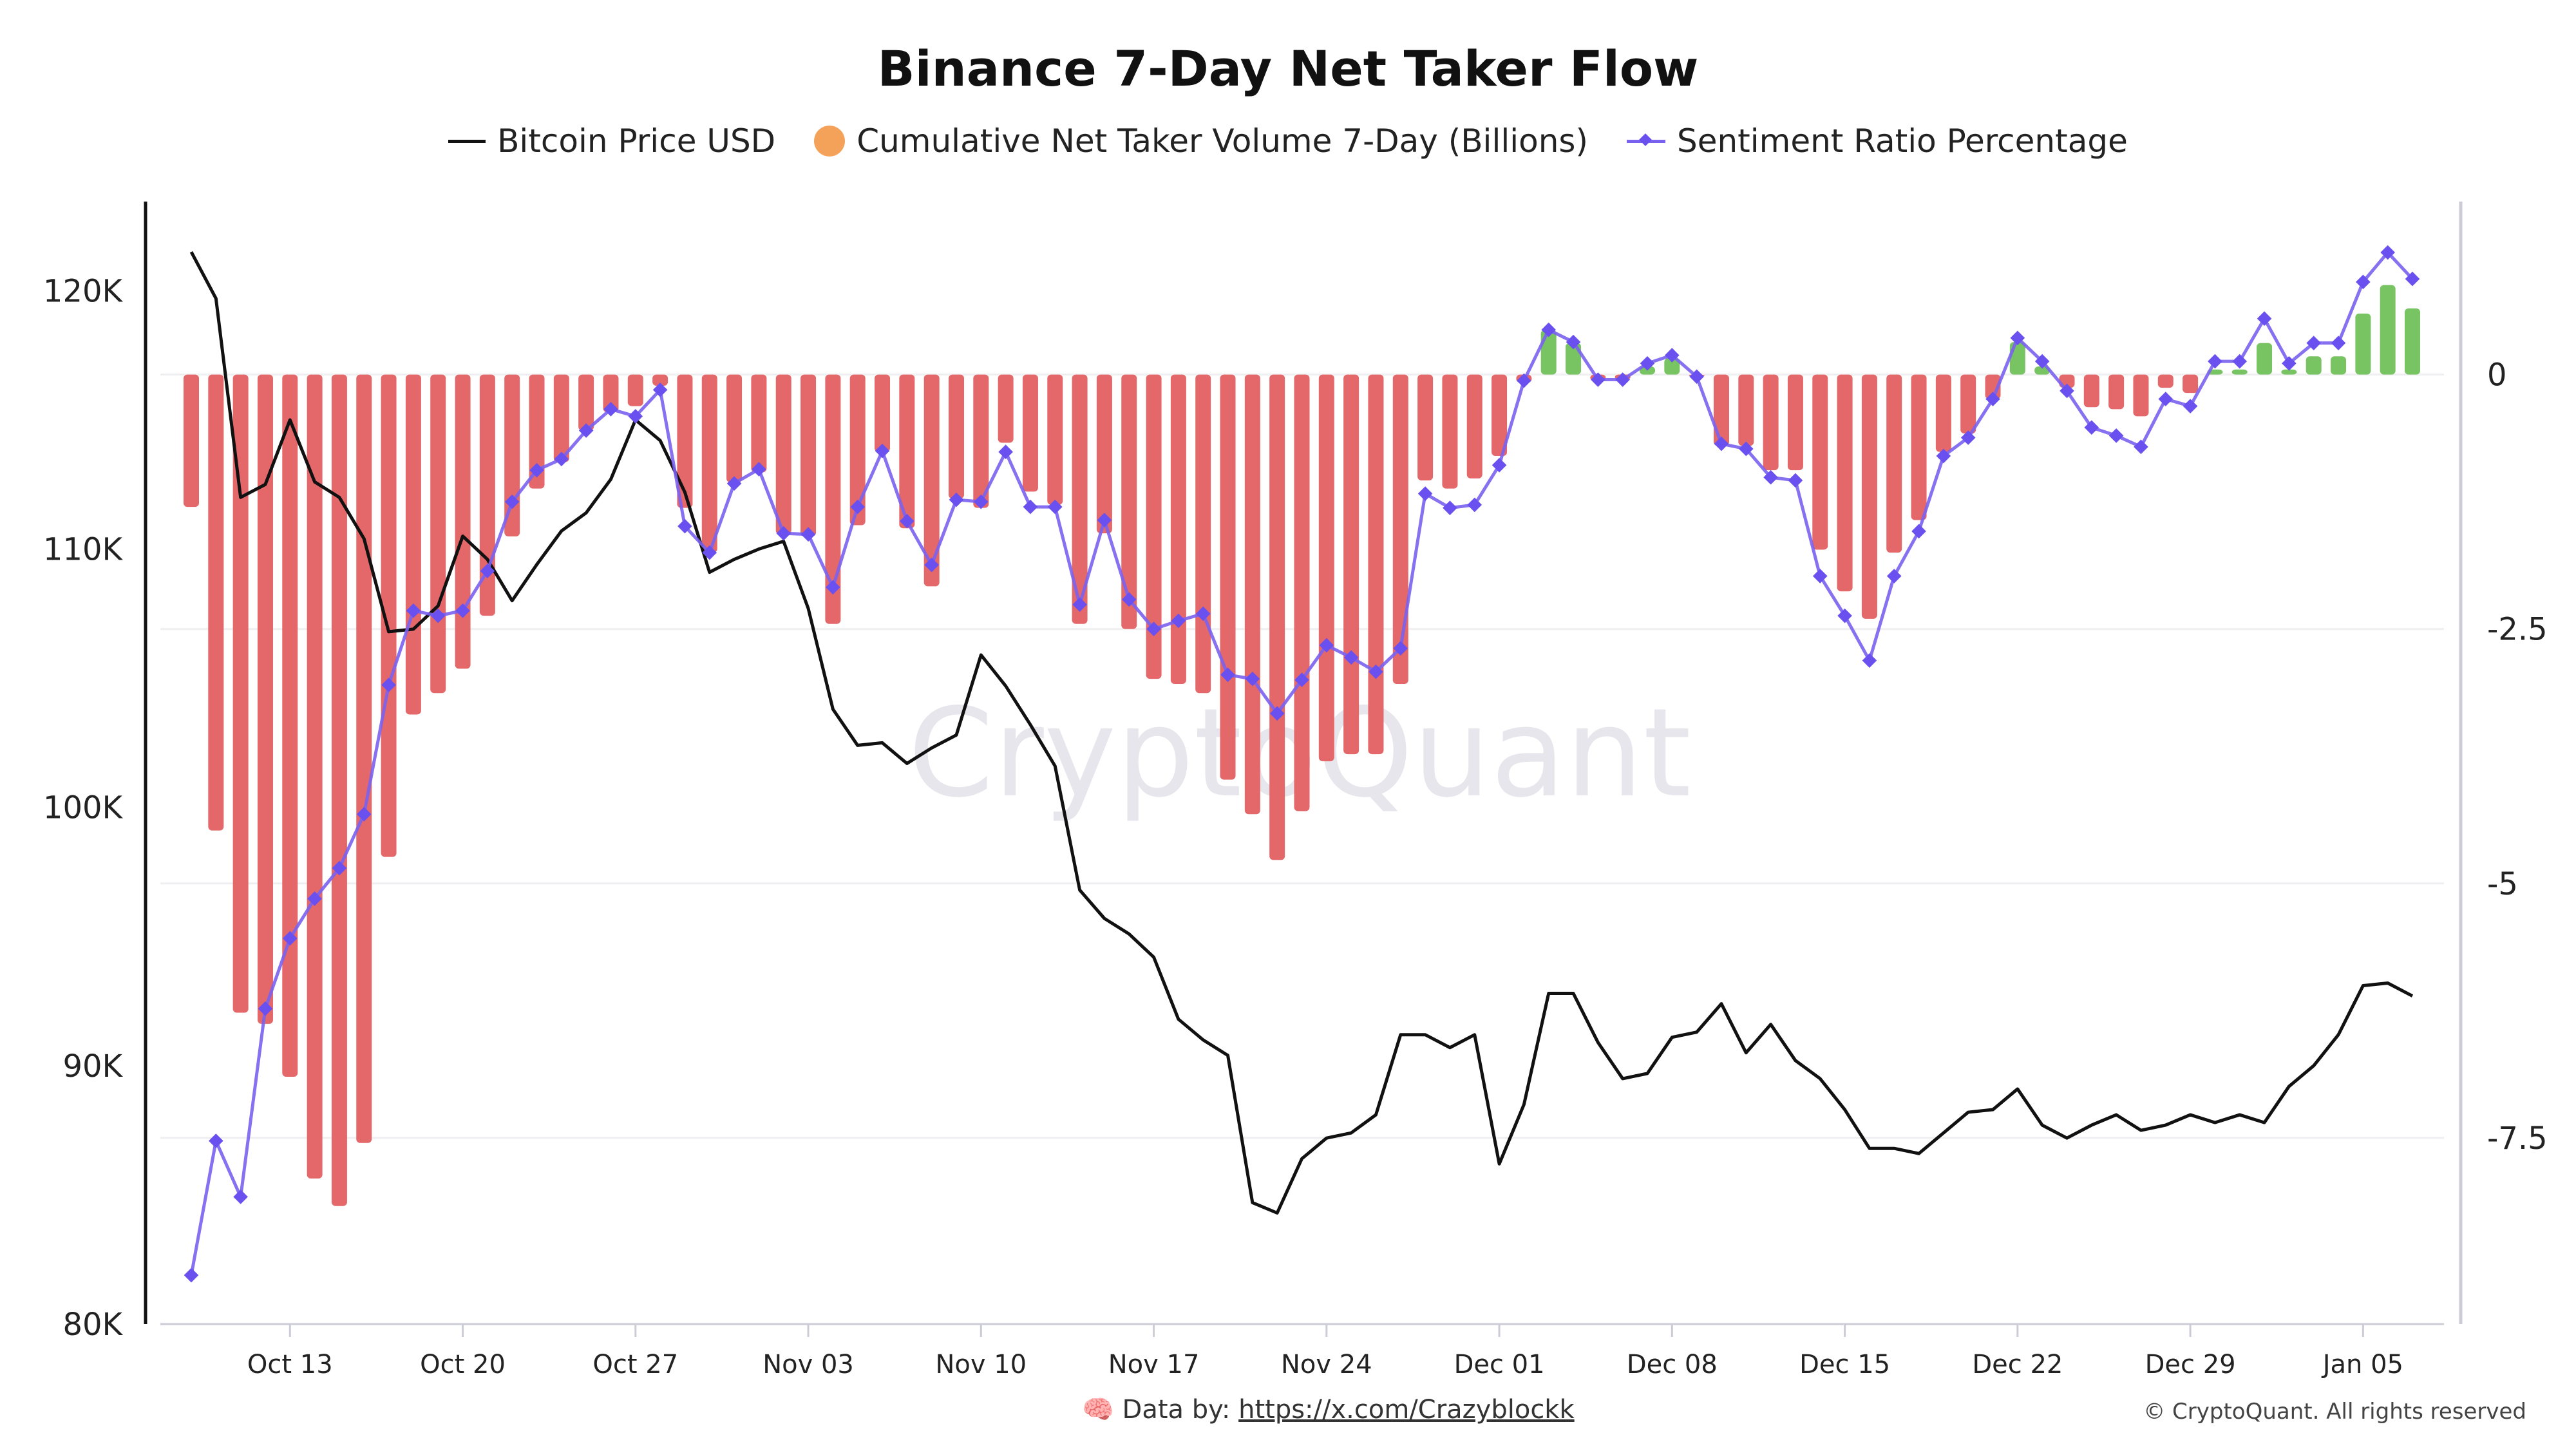 This screenshot has height=1449, width=2576. Describe the element at coordinates (1645, 141) in the screenshot. I see `diamond-line-swatch-icon` at that location.